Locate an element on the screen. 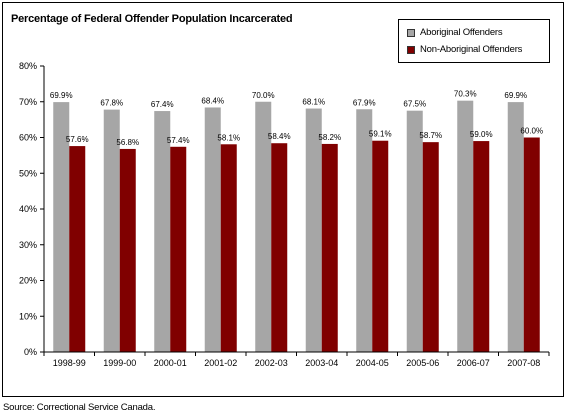 This screenshot has height=416, width=568. y-tick-label-70%: 70% is located at coordinates (28, 102).